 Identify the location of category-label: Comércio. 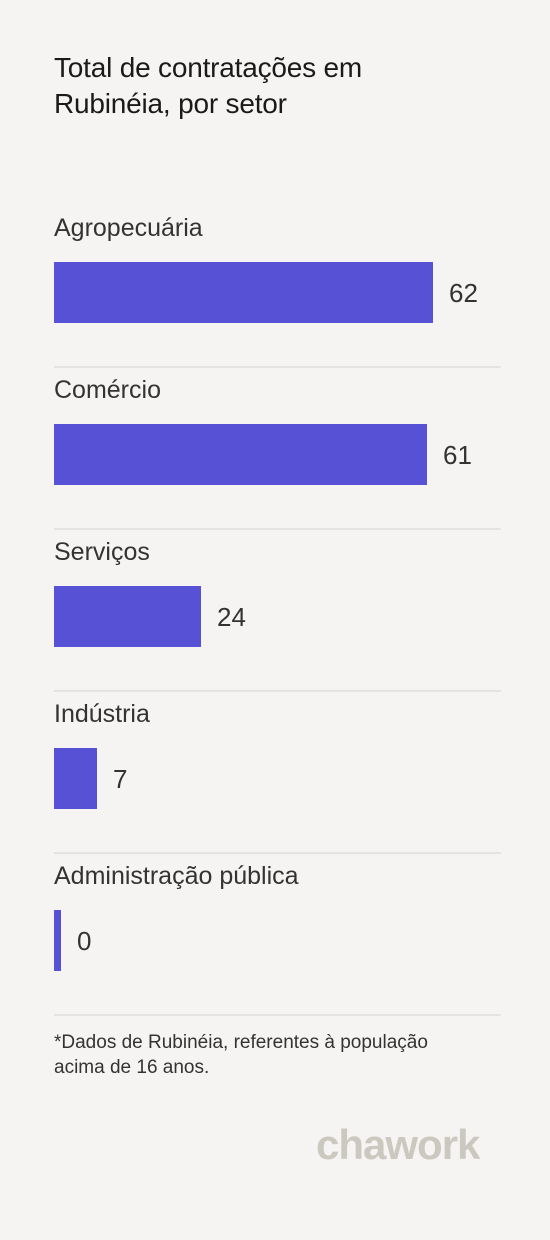
(107, 390).